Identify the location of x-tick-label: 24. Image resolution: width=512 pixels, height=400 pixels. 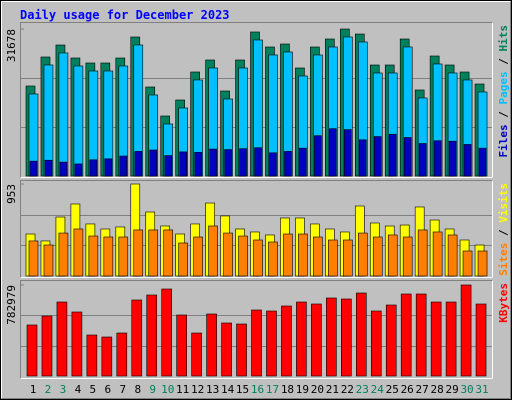
(378, 389).